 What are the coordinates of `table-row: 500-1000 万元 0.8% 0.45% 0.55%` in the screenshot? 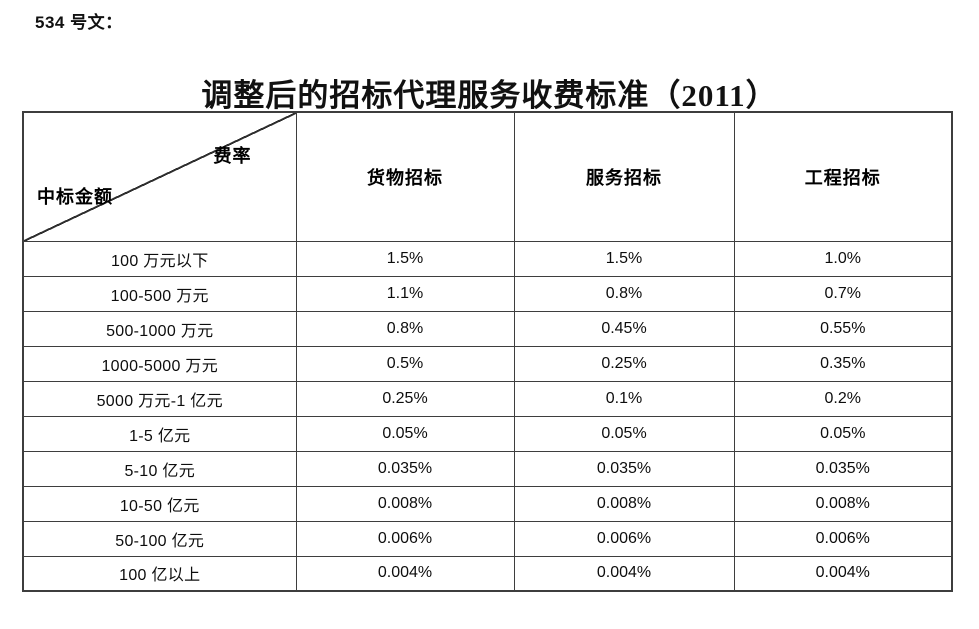 It's located at (487, 328).